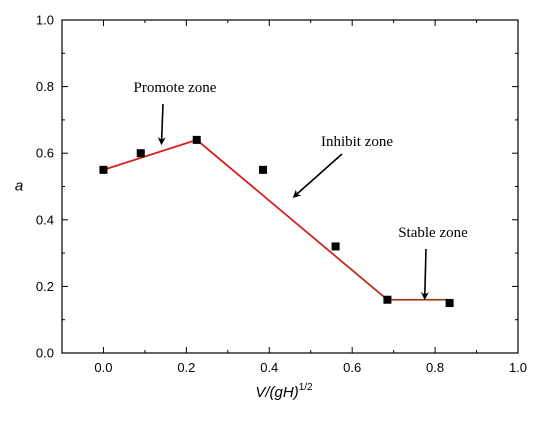  Describe the element at coordinates (45, 219) in the screenshot. I see `y-tick-label: 0.4` at that location.